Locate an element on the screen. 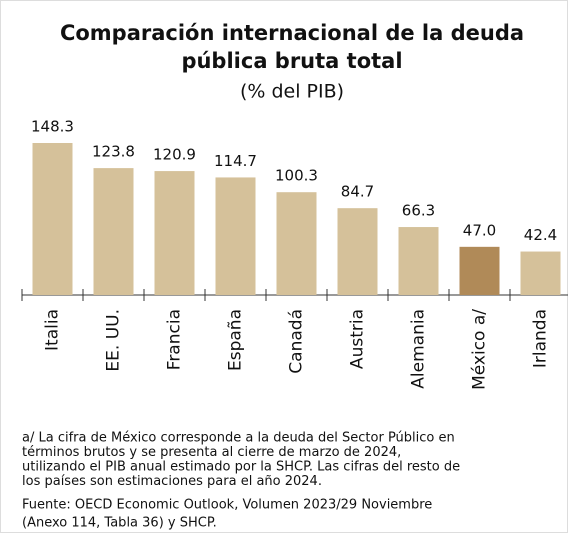 Image resolution: width=568 pixels, height=533 pixels. source: (Anexo 114, Tabla 36) y SHCP. is located at coordinates (119, 523).